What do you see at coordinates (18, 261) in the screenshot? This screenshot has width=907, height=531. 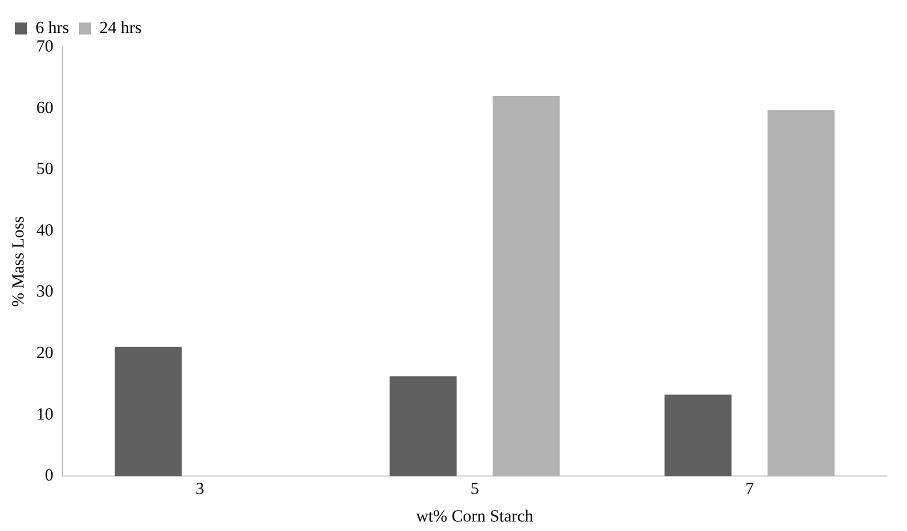 I see `y-axis-title: % Mass Loss` at bounding box center [18, 261].